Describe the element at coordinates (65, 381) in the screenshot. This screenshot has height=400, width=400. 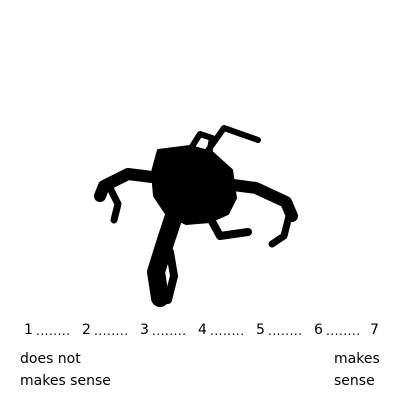
I see `anchor-left-line-2: makes sense` at that location.